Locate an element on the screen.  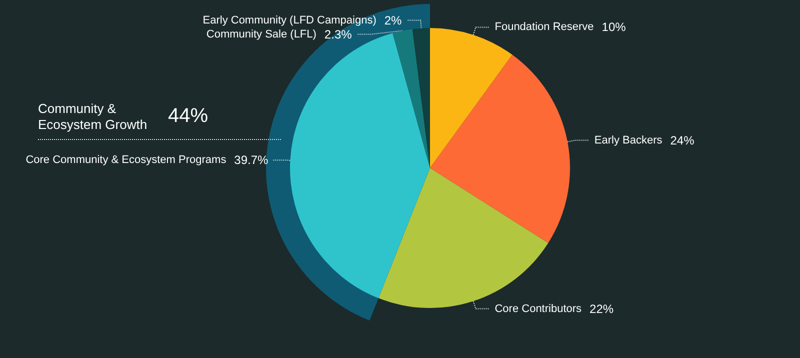
data-label: 2% is located at coordinates (393, 20).